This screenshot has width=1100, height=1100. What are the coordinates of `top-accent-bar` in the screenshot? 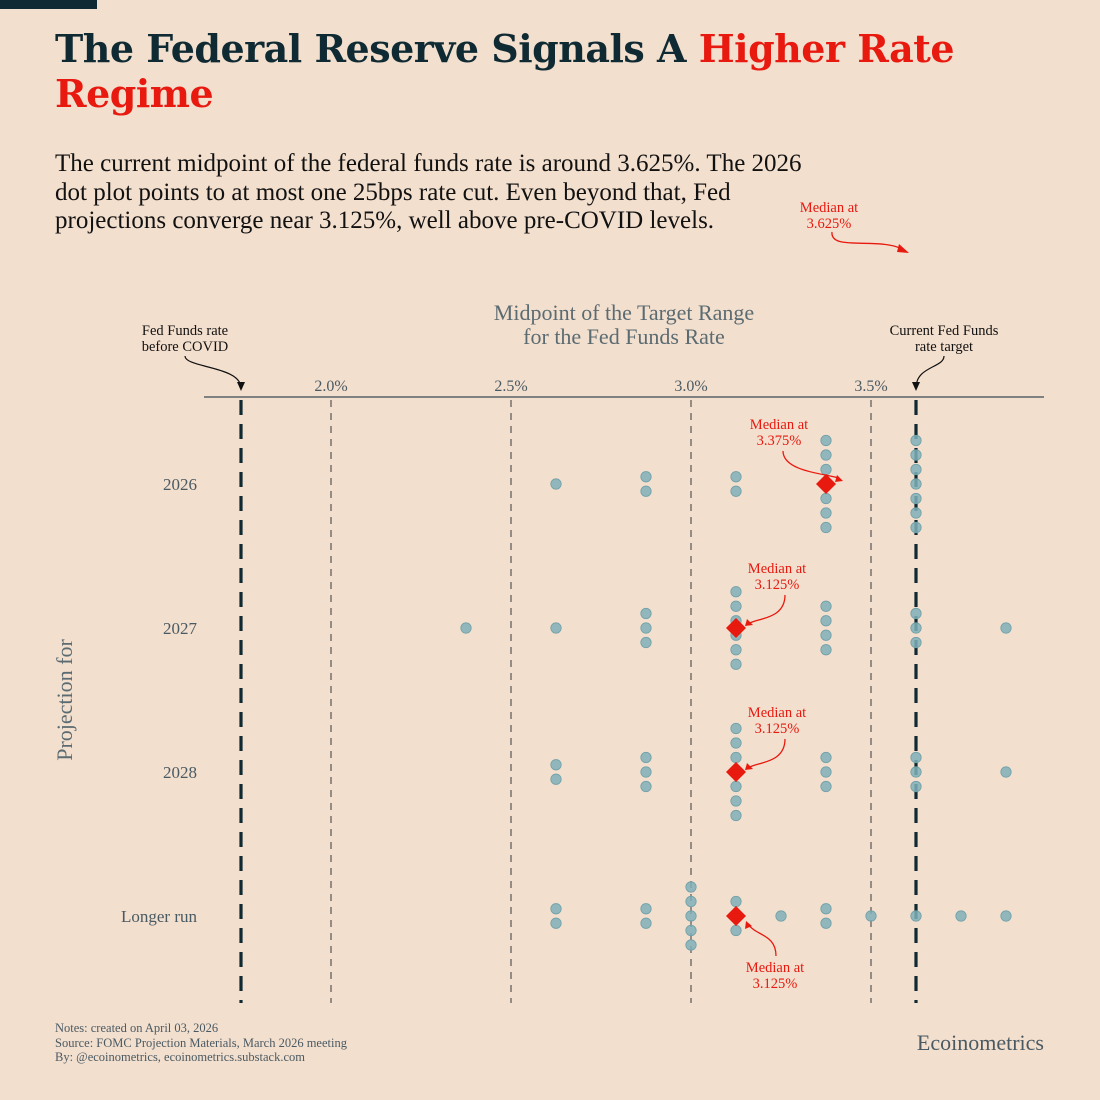 It's located at (48, 4).